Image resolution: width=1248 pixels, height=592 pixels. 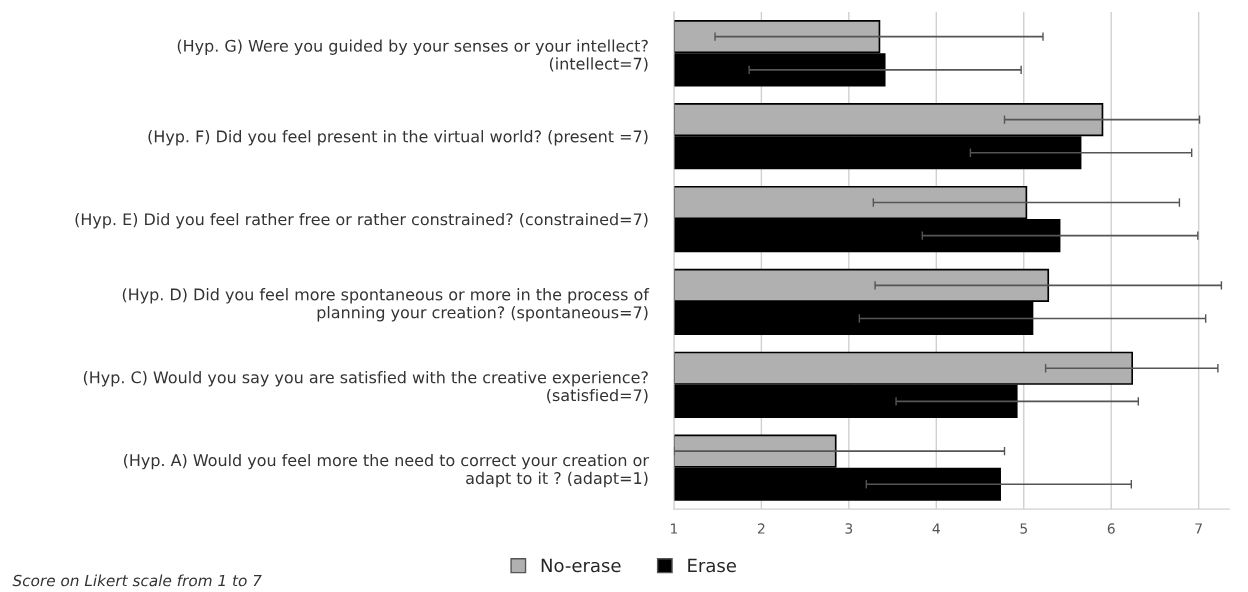 What do you see at coordinates (137, 580) in the screenshot?
I see `text: Score on Likert scale from 1 to 7` at bounding box center [137, 580].